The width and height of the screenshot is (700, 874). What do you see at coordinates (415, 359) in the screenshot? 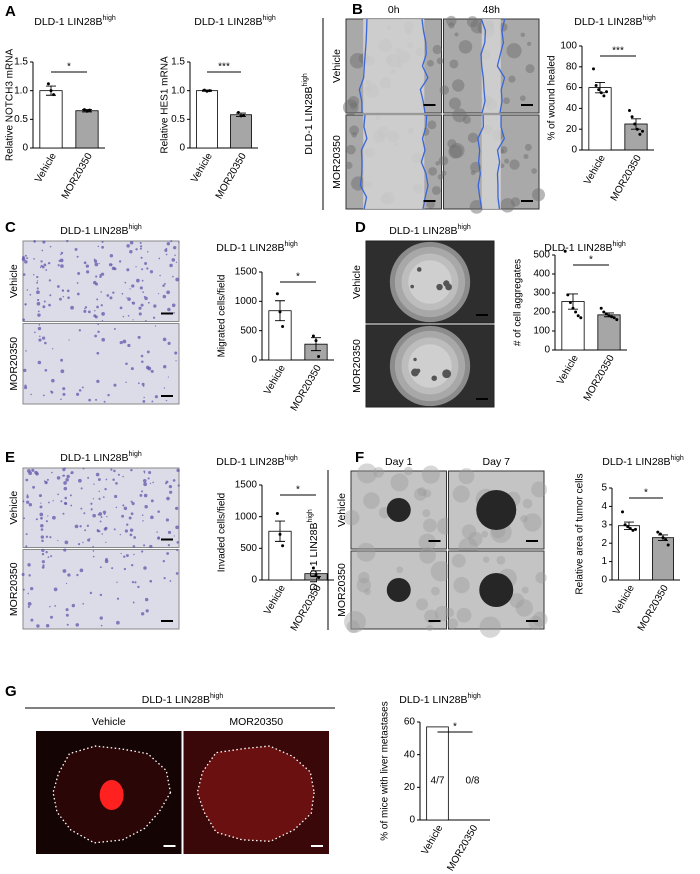
I see `aggregate` at bounding box center [415, 359].